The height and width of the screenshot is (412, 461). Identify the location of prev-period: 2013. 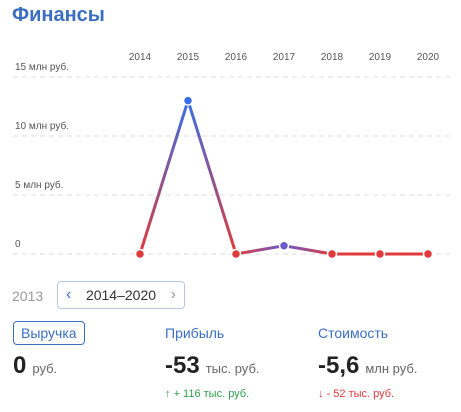
(28, 296).